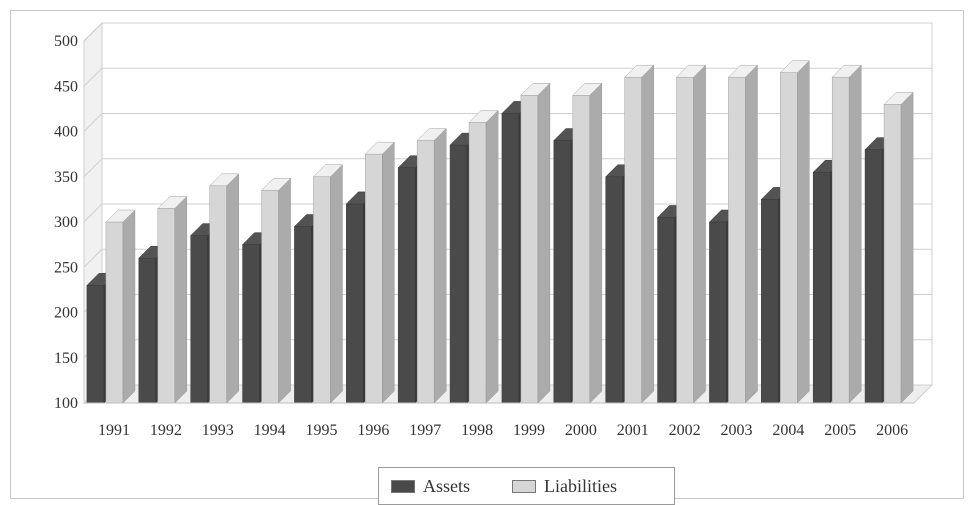 Image resolution: width=973 pixels, height=505 pixels. I want to click on bar-assets-2005, so click(821, 287).